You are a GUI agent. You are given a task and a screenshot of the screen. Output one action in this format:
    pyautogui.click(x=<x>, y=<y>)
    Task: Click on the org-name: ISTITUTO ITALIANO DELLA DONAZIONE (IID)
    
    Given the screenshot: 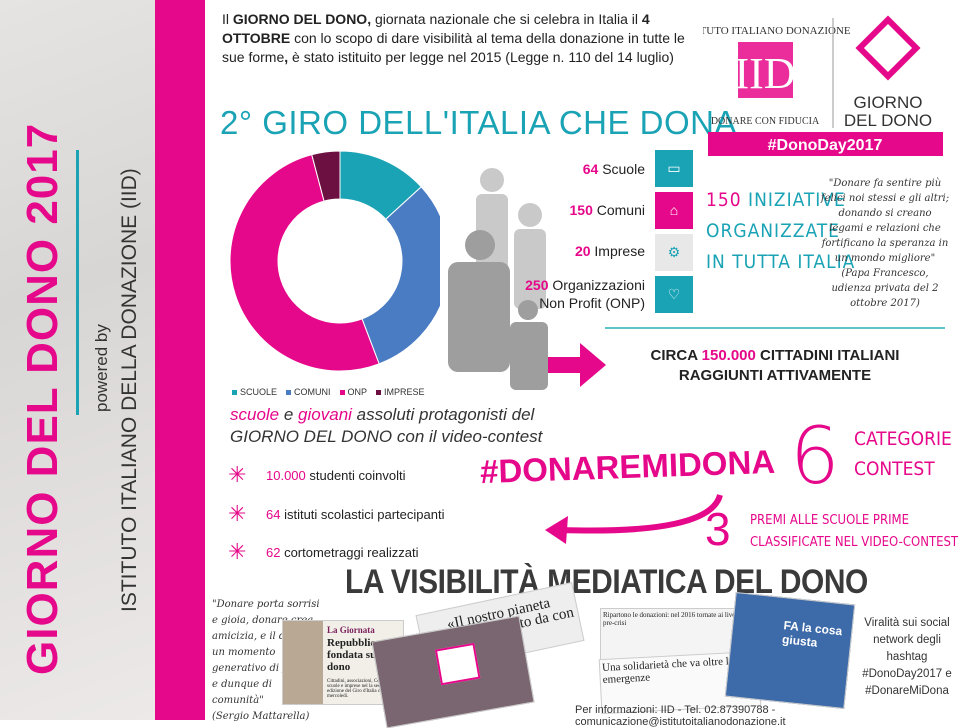 What is the action you would take?
    pyautogui.click(x=129, y=390)
    